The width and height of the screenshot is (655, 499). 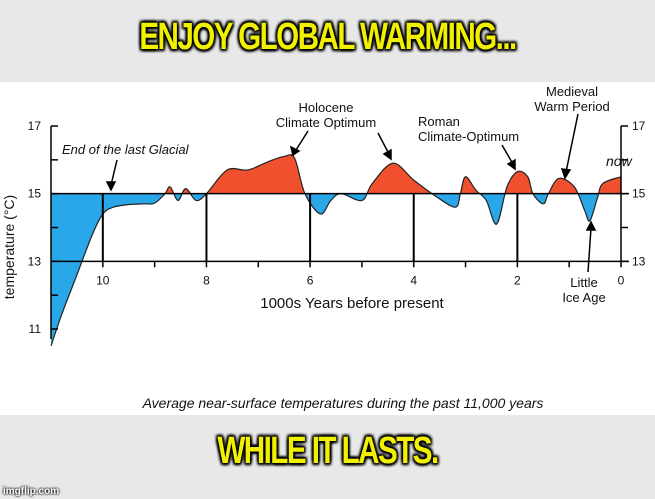 I want to click on bottom-caption: WHILE IT LASTS., so click(x=328, y=451).